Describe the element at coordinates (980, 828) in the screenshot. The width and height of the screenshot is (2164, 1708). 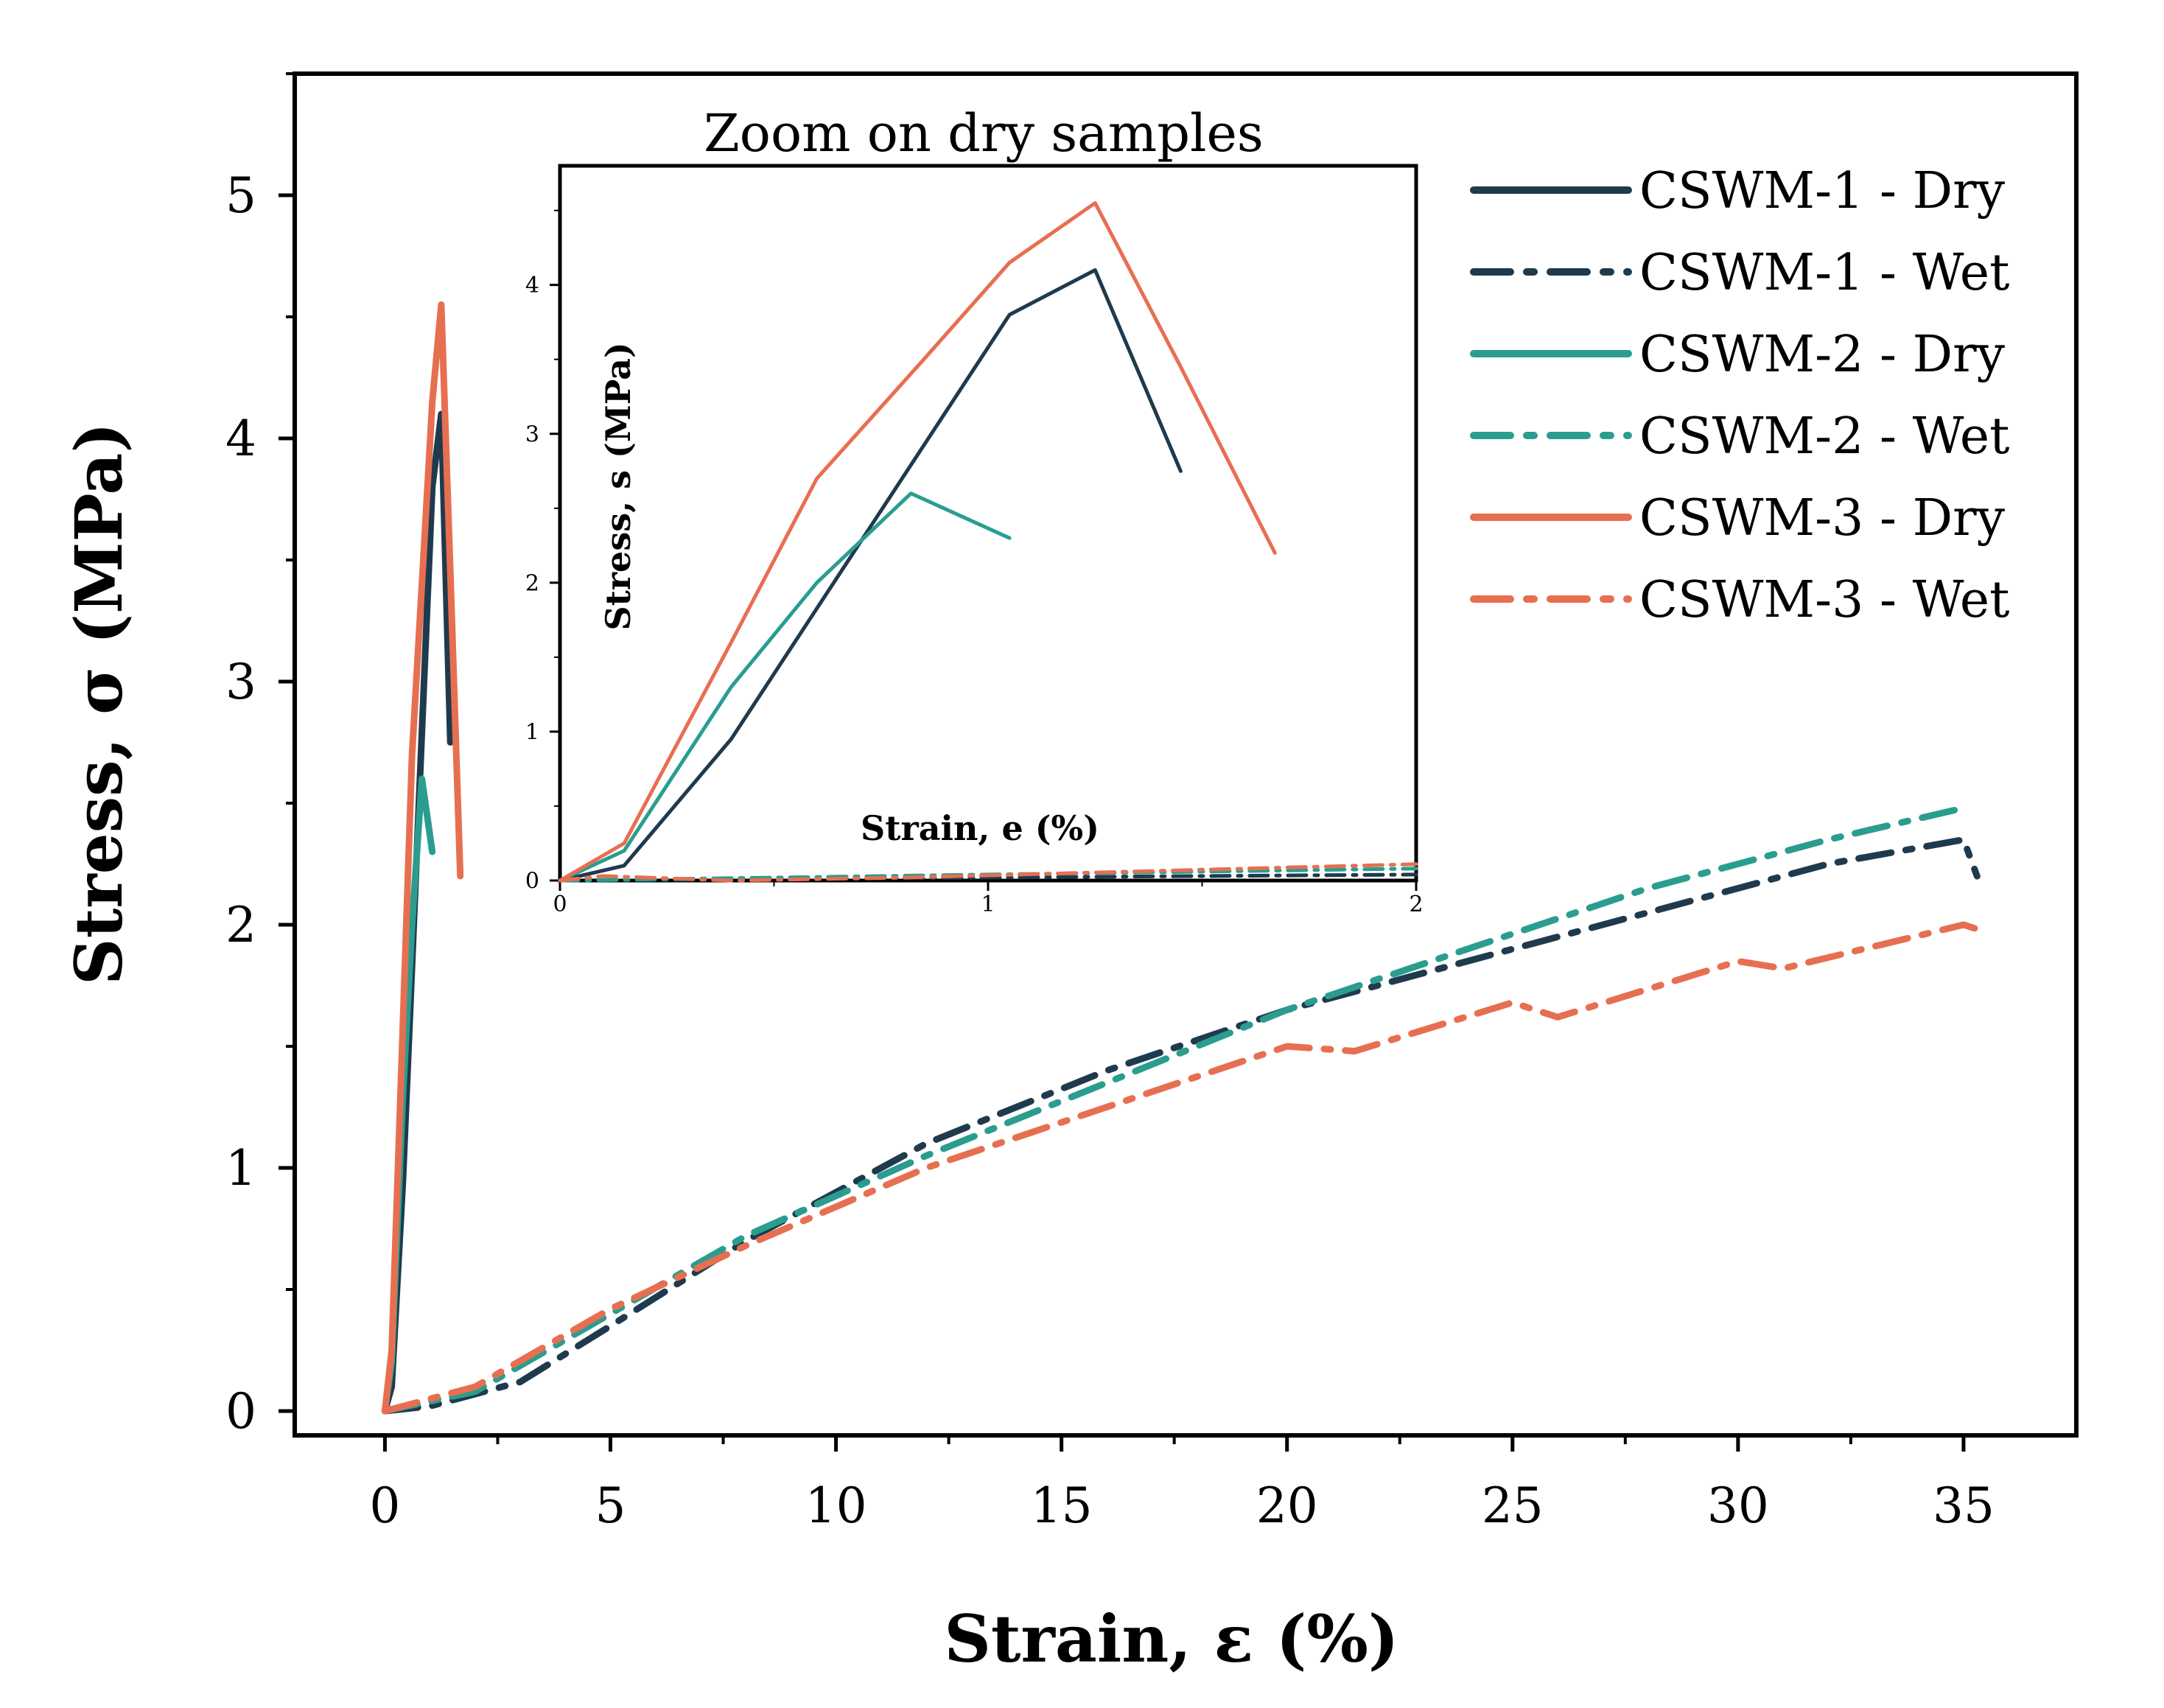
I see `inset-x-axis-label: Strain, e (%)` at that location.